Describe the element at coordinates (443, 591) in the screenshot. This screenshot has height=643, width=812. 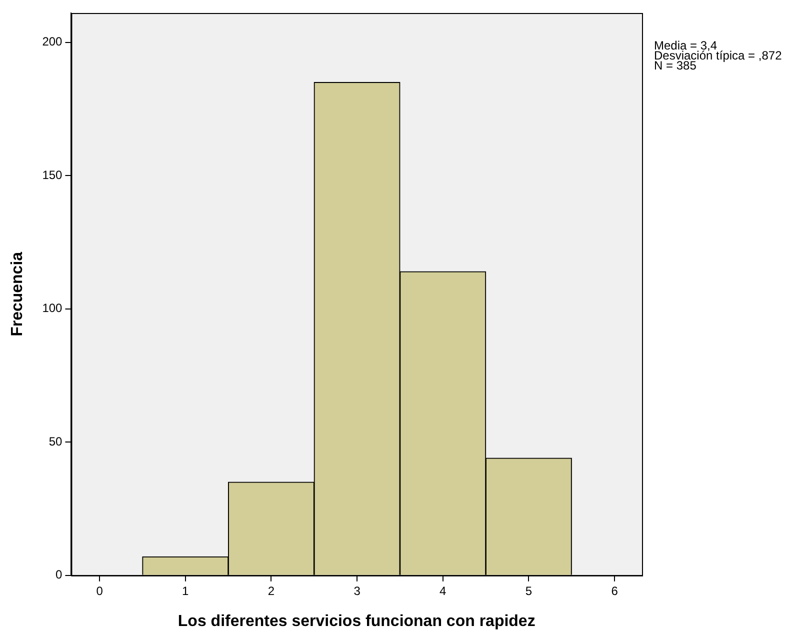
I see `x-tick-label: 4` at that location.